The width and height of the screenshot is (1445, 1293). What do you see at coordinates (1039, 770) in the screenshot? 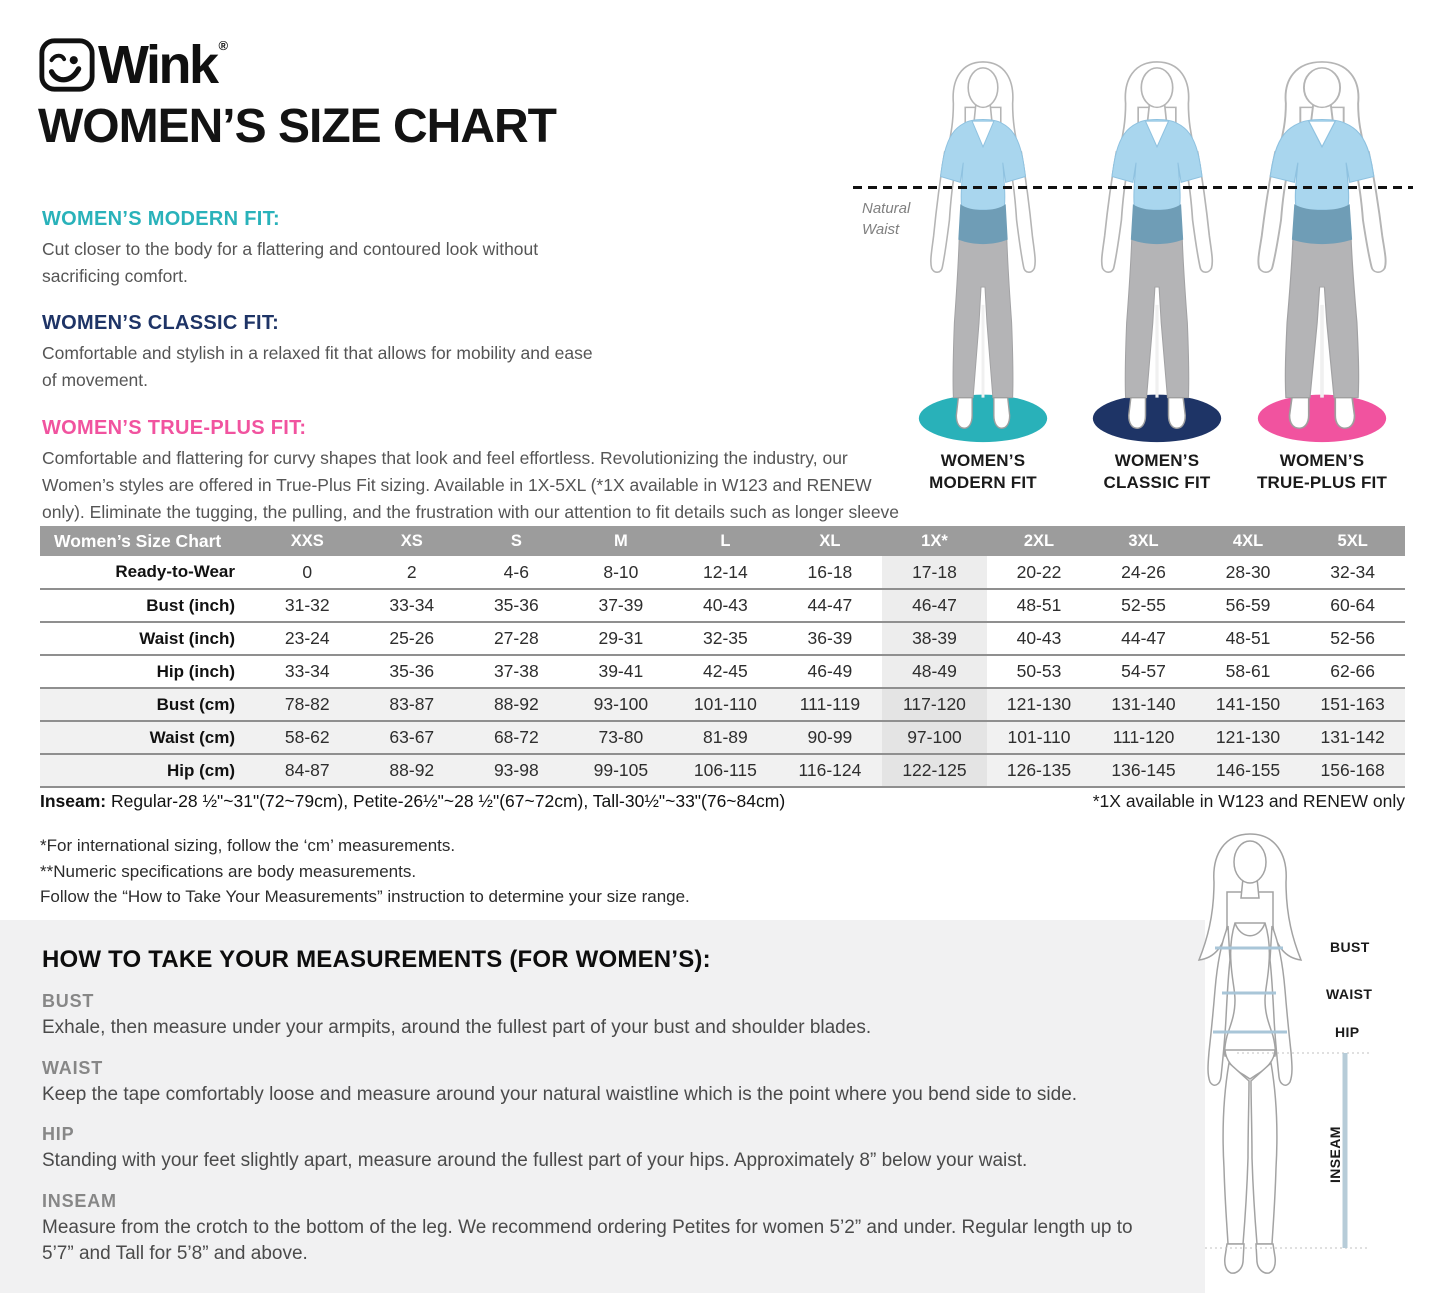
I see `size-cell: 126-135` at bounding box center [1039, 770].